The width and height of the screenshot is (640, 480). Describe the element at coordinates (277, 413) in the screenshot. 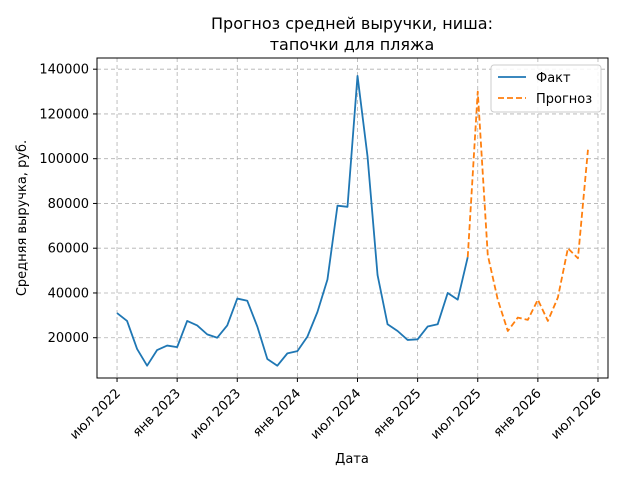

I see `x-tick-label: янв 2024` at that location.